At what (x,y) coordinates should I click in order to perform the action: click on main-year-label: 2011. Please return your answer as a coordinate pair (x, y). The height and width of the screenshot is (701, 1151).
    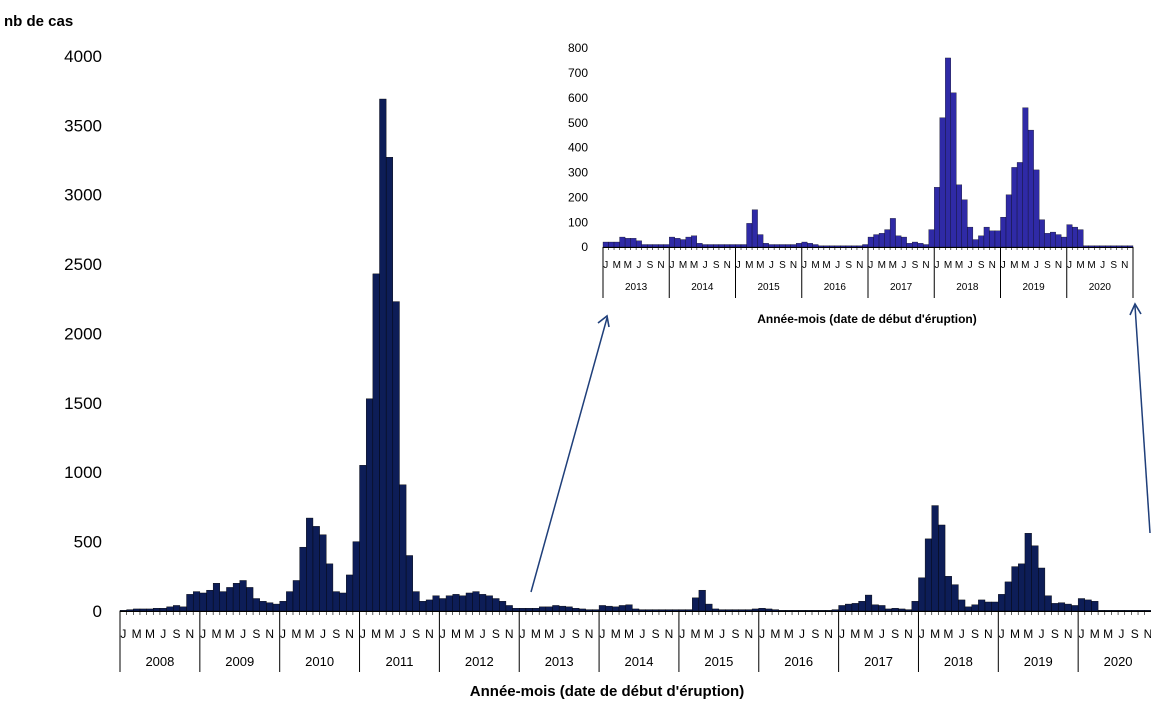
    Looking at the image, I should click on (399, 661).